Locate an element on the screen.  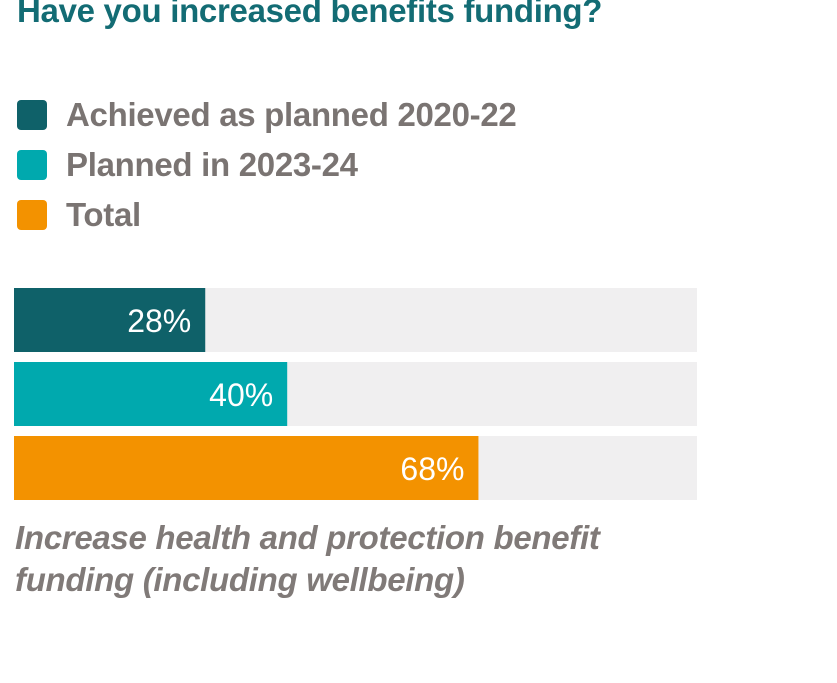
legend-item-achieved: Achieved as planned 2020-22 is located at coordinates (267, 114).